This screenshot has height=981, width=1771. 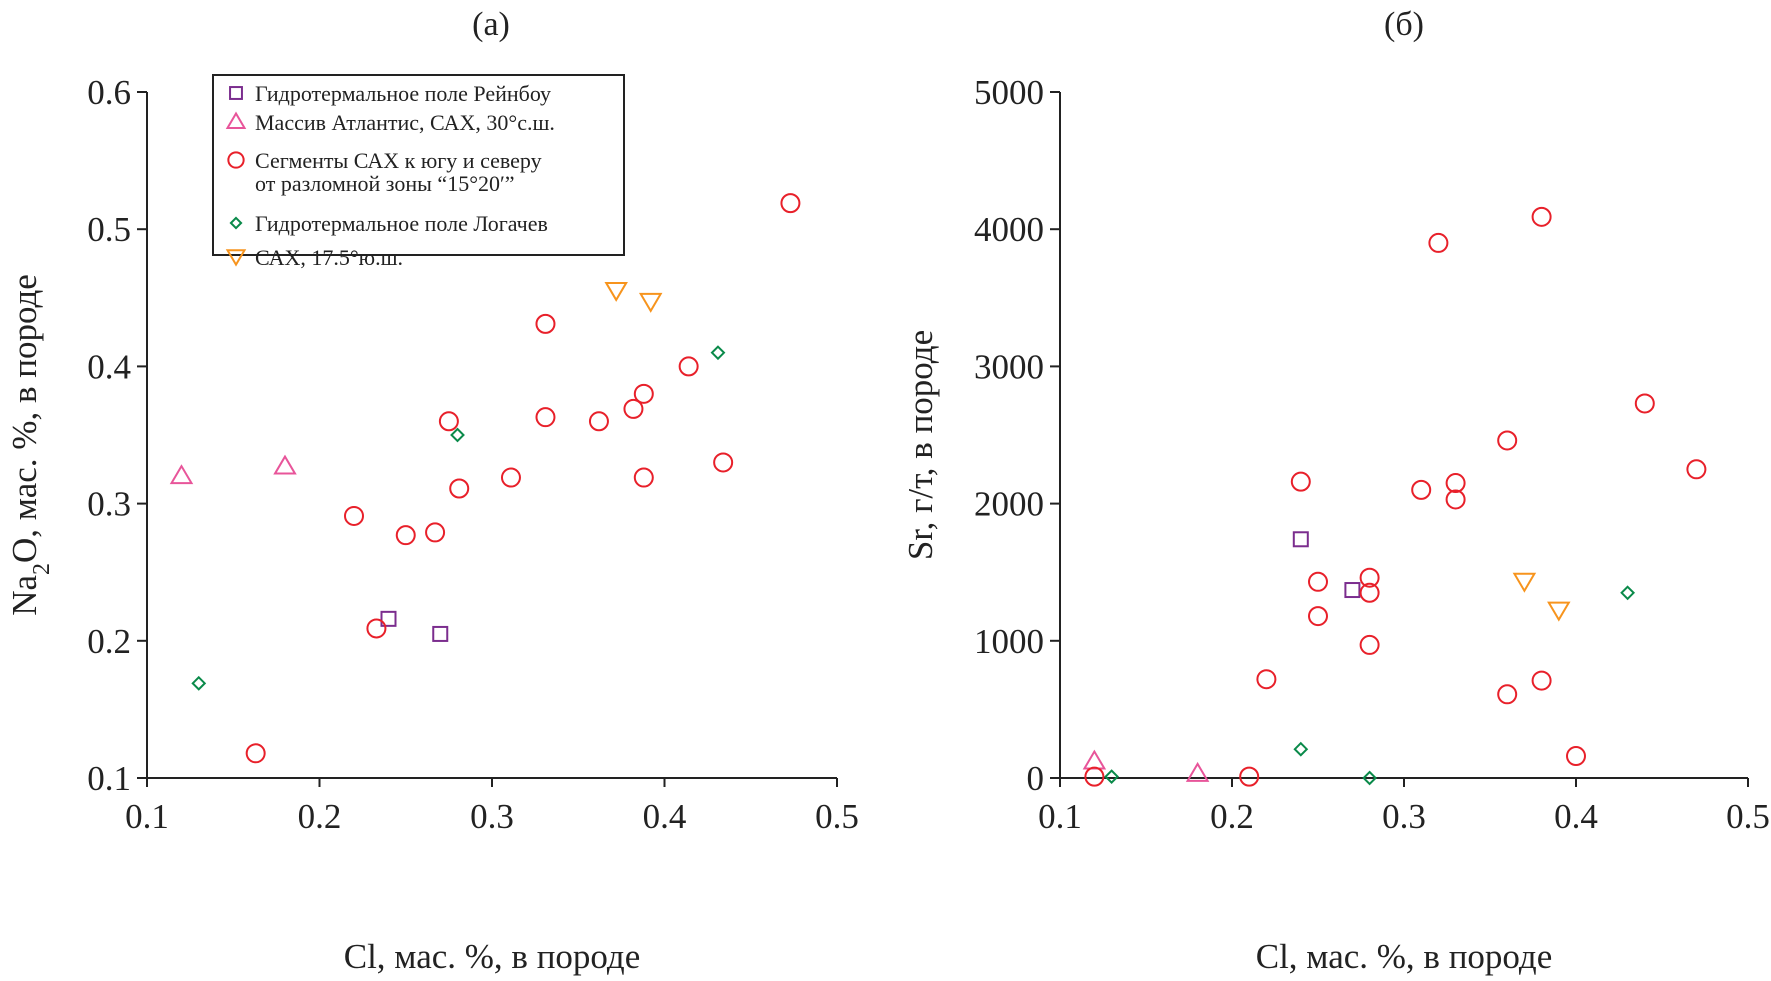 I want to click on y-axis-label: Sr, г/т, в породе, so click(x=920, y=445).